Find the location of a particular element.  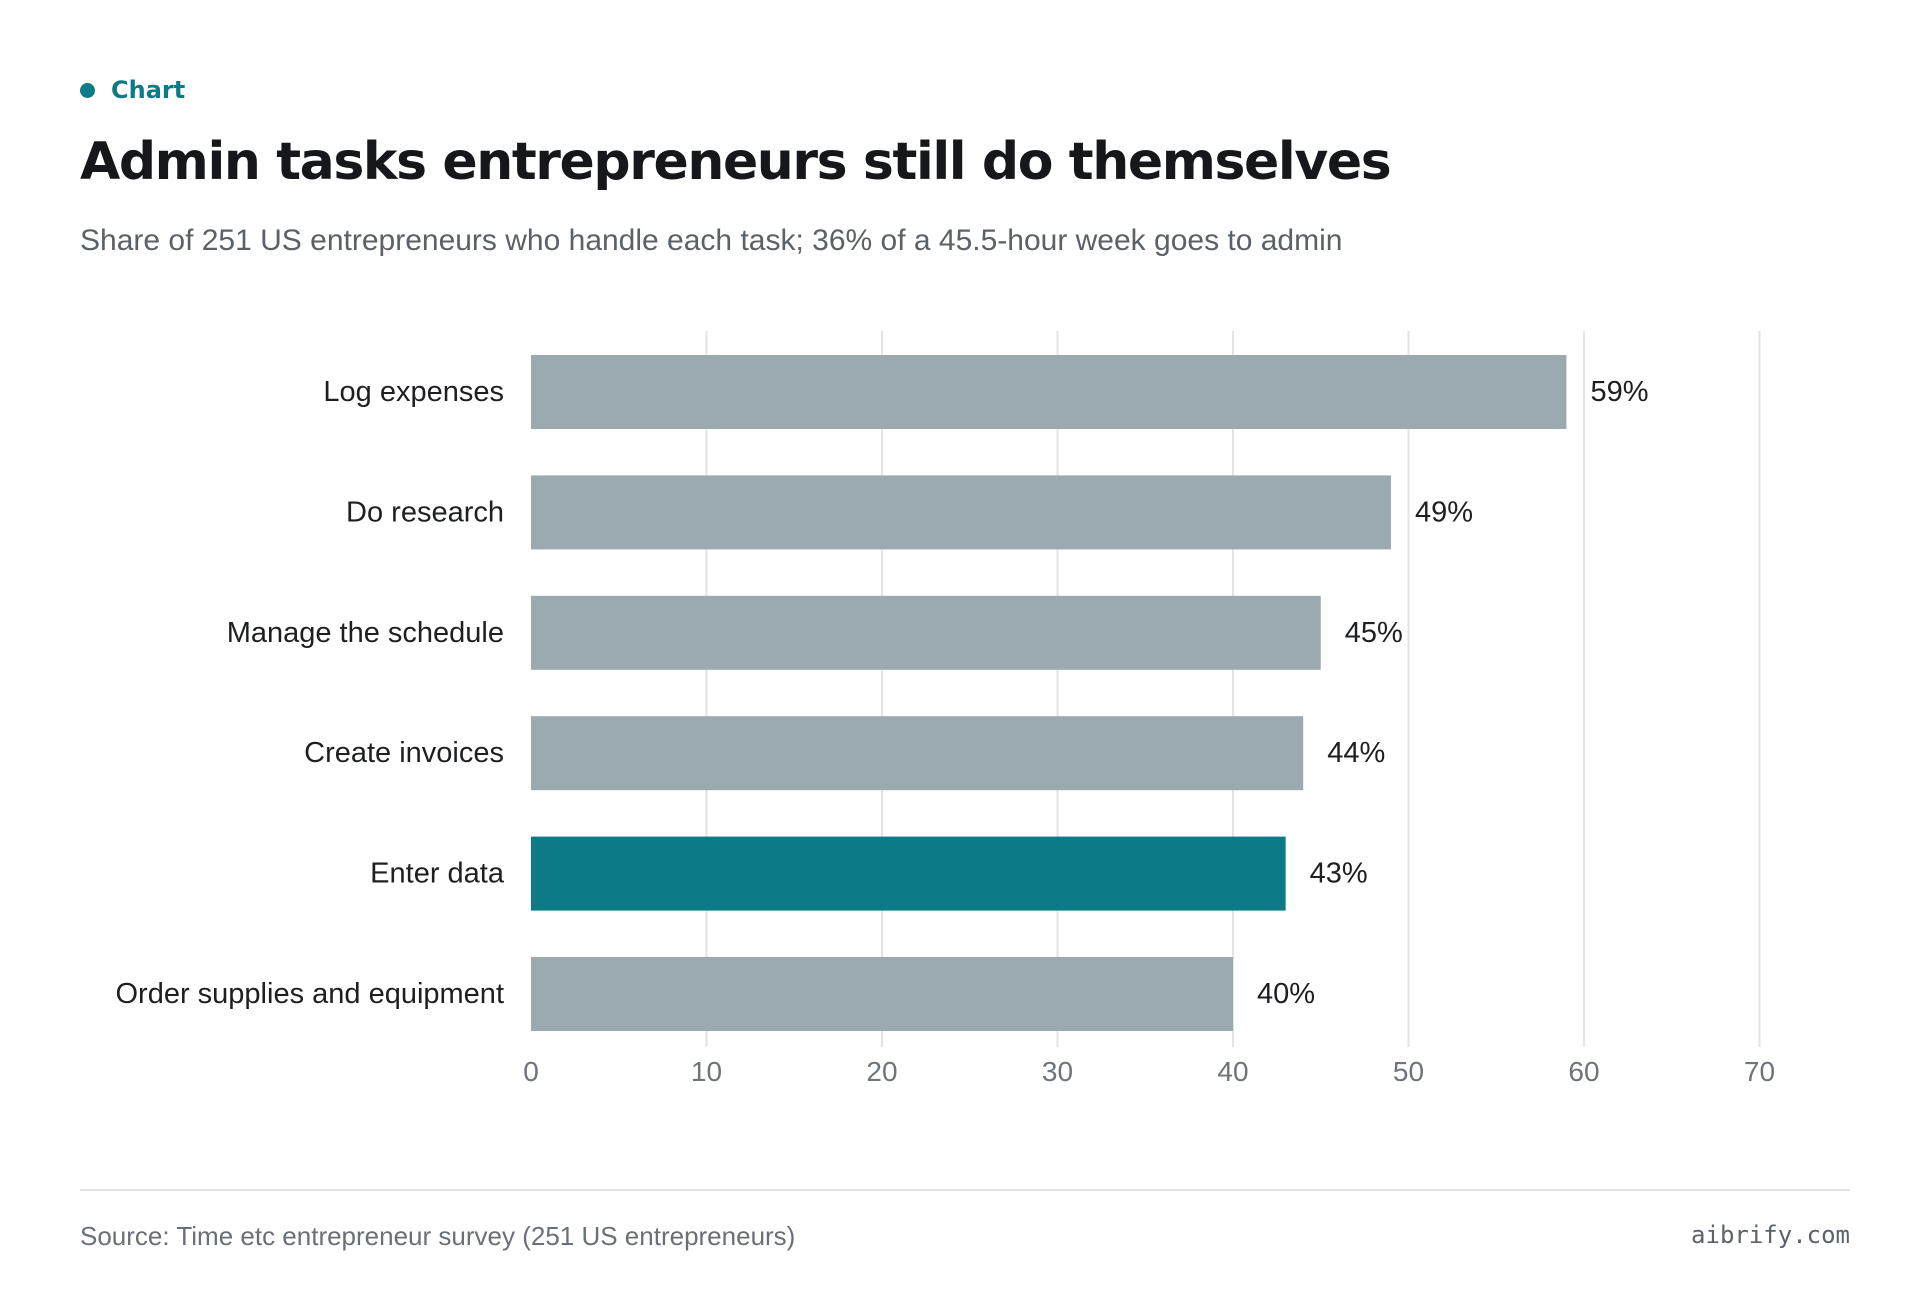

category-label: Enter data is located at coordinates (437, 874).